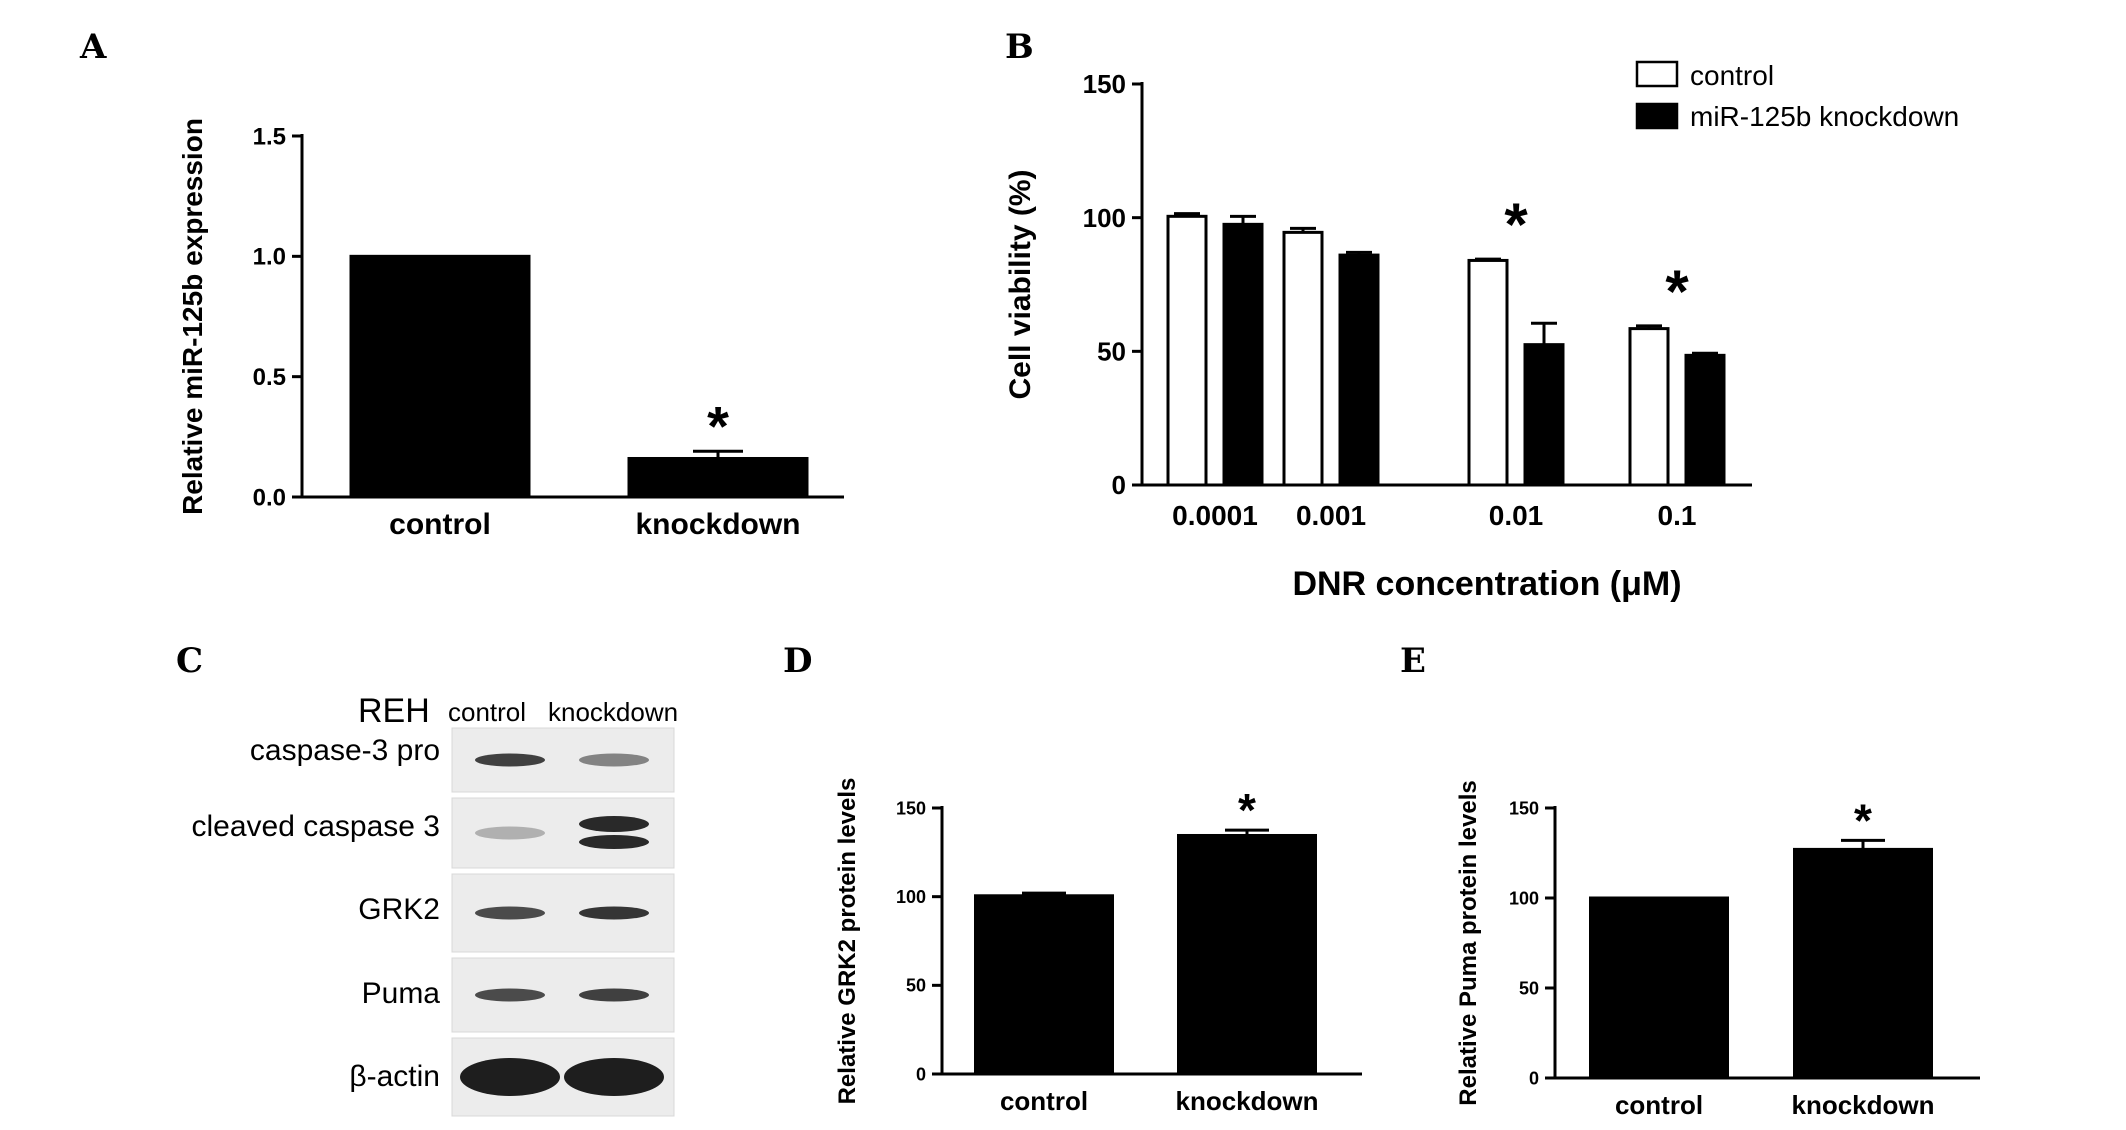 This screenshot has width=2126, height=1130. What do you see at coordinates (394, 1076) in the screenshot?
I see `blot-row-label: β-actin` at bounding box center [394, 1076].